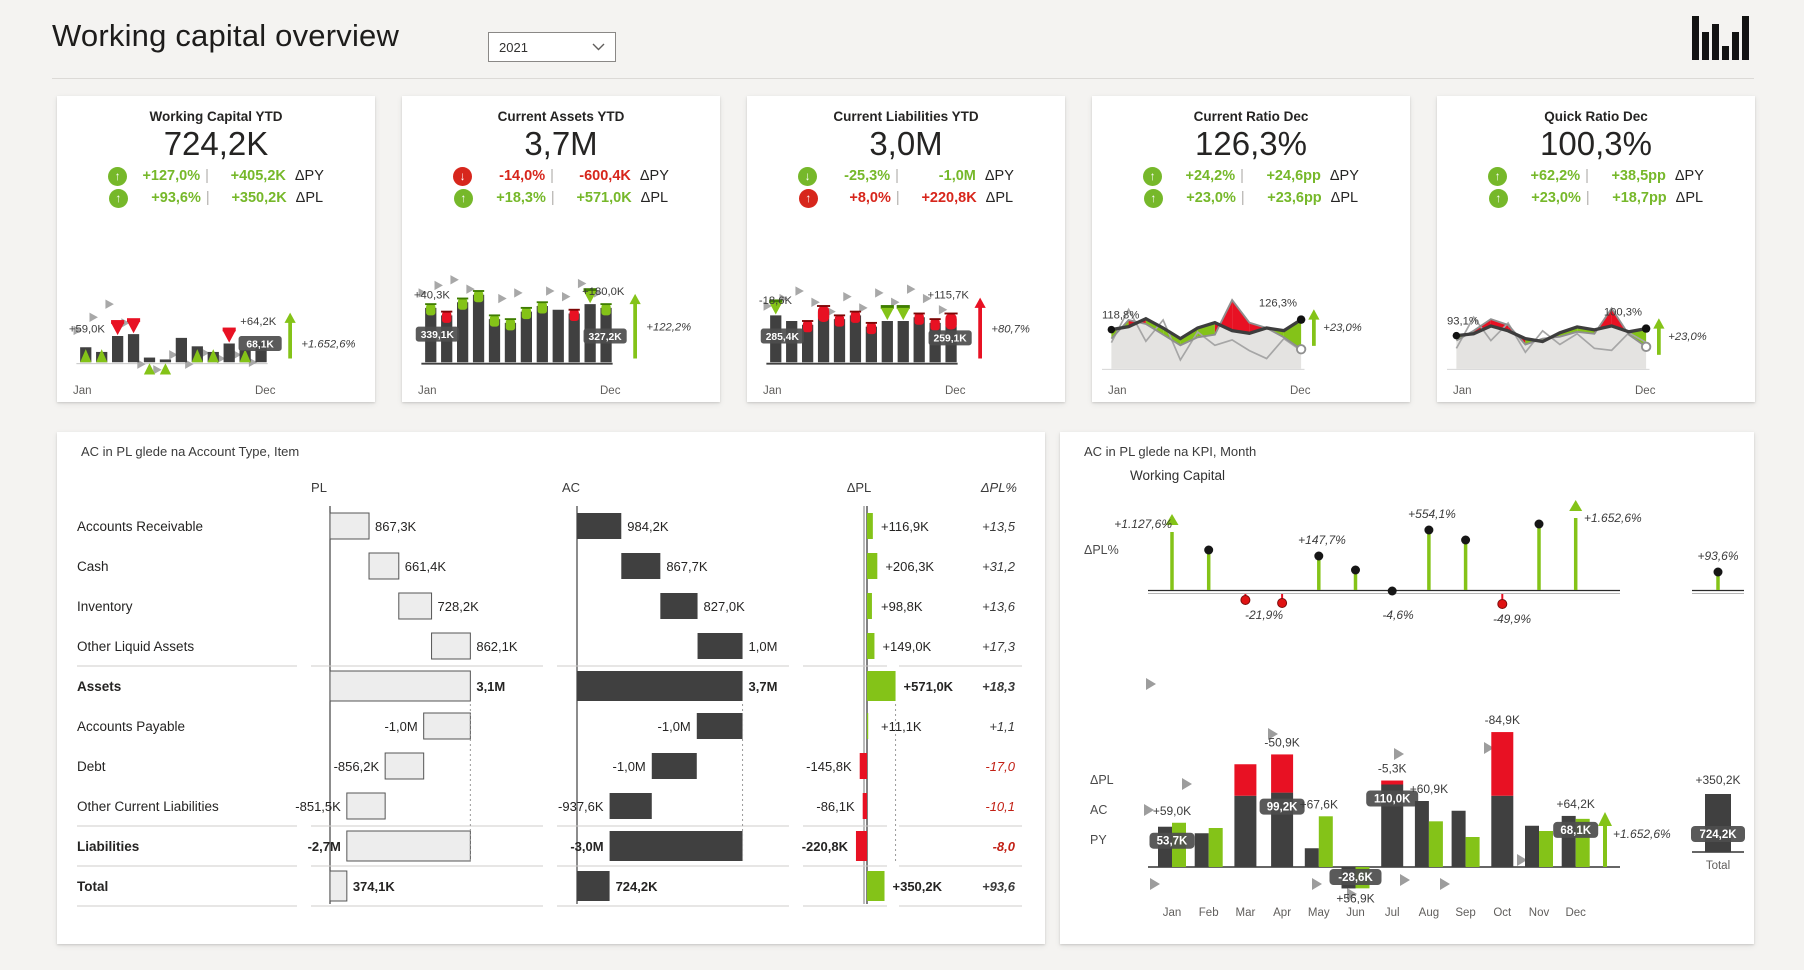 This screenshot has width=1804, height=970. I want to click on value-label: +64,2K, so click(258, 322).